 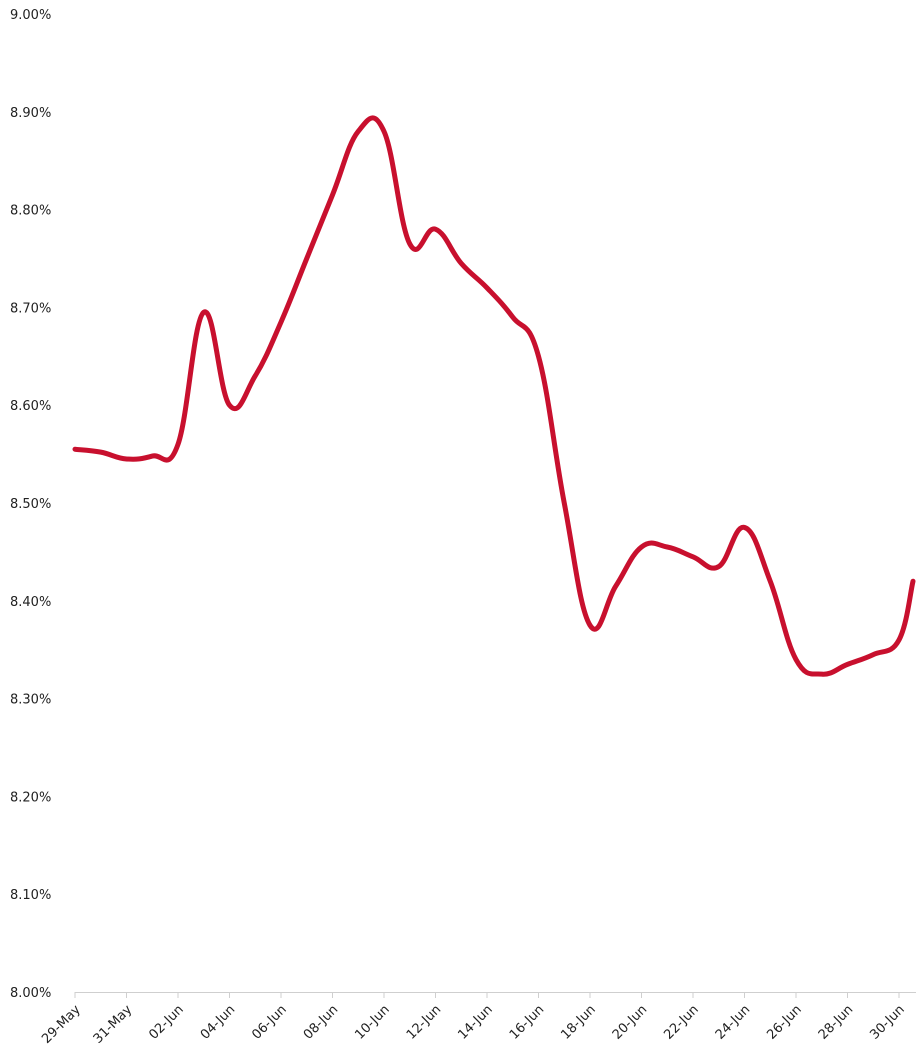 I want to click on x-tick-label: 10-Jun, so click(x=372, y=1022).